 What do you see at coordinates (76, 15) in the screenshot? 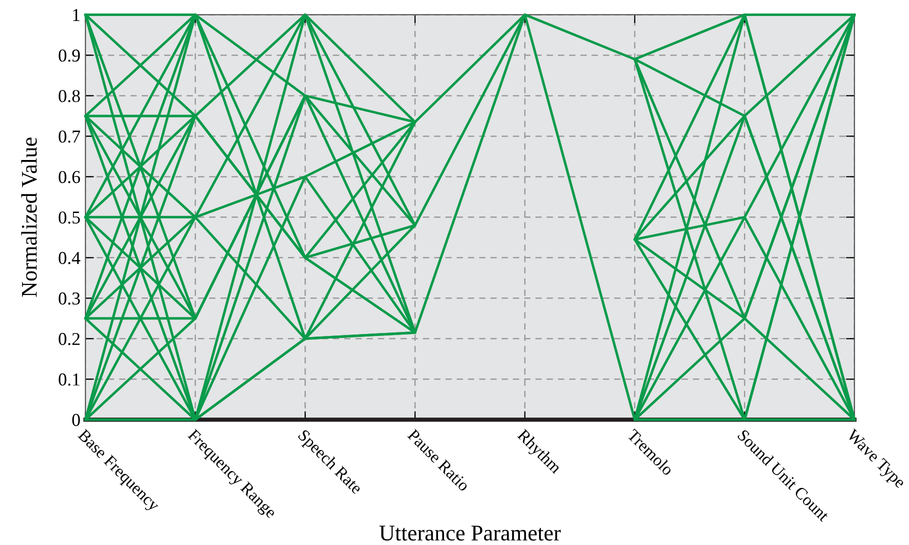
I see `y-tick-label: 1` at bounding box center [76, 15].